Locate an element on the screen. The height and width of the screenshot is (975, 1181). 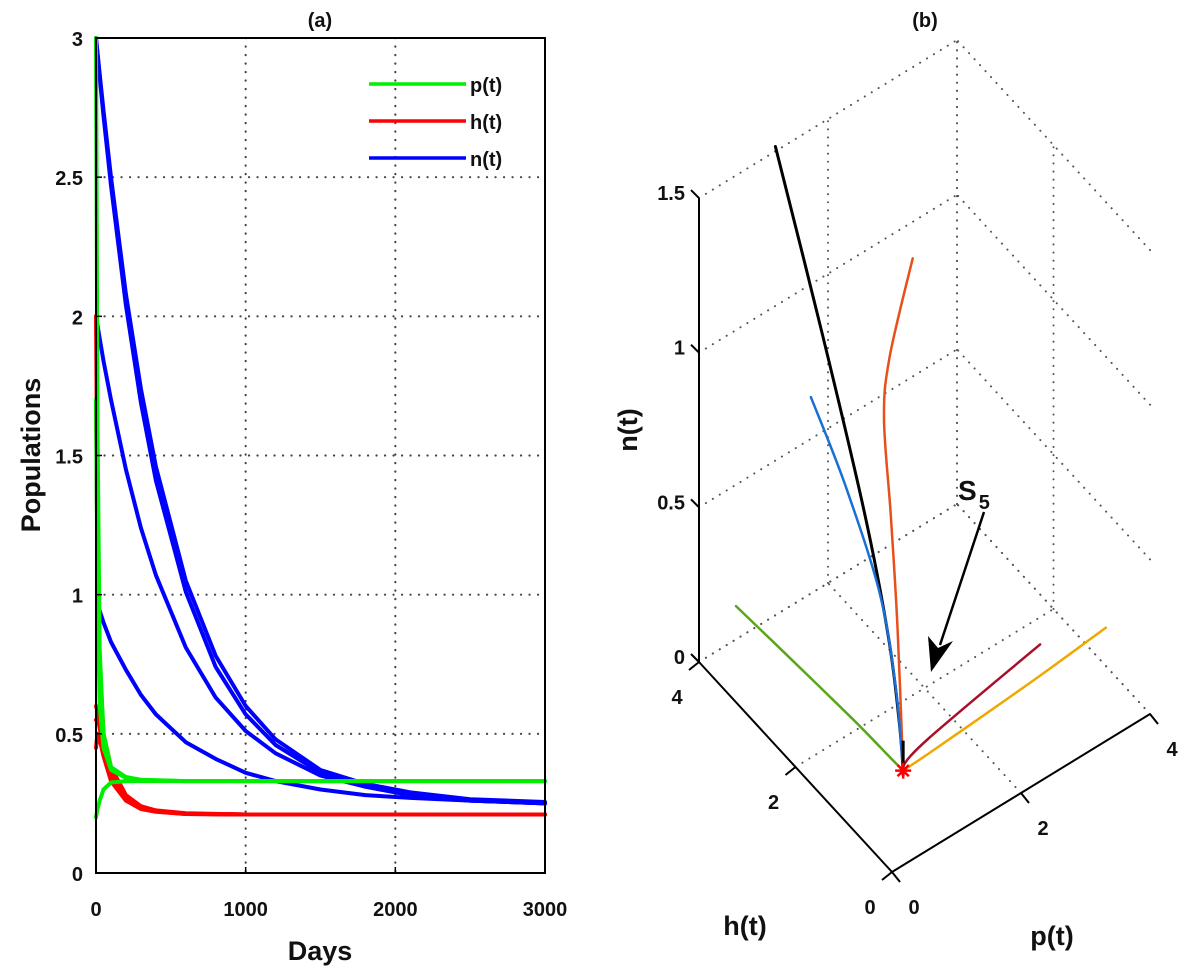
panel-a-x-tick-label: 0 is located at coordinates (95, 910).